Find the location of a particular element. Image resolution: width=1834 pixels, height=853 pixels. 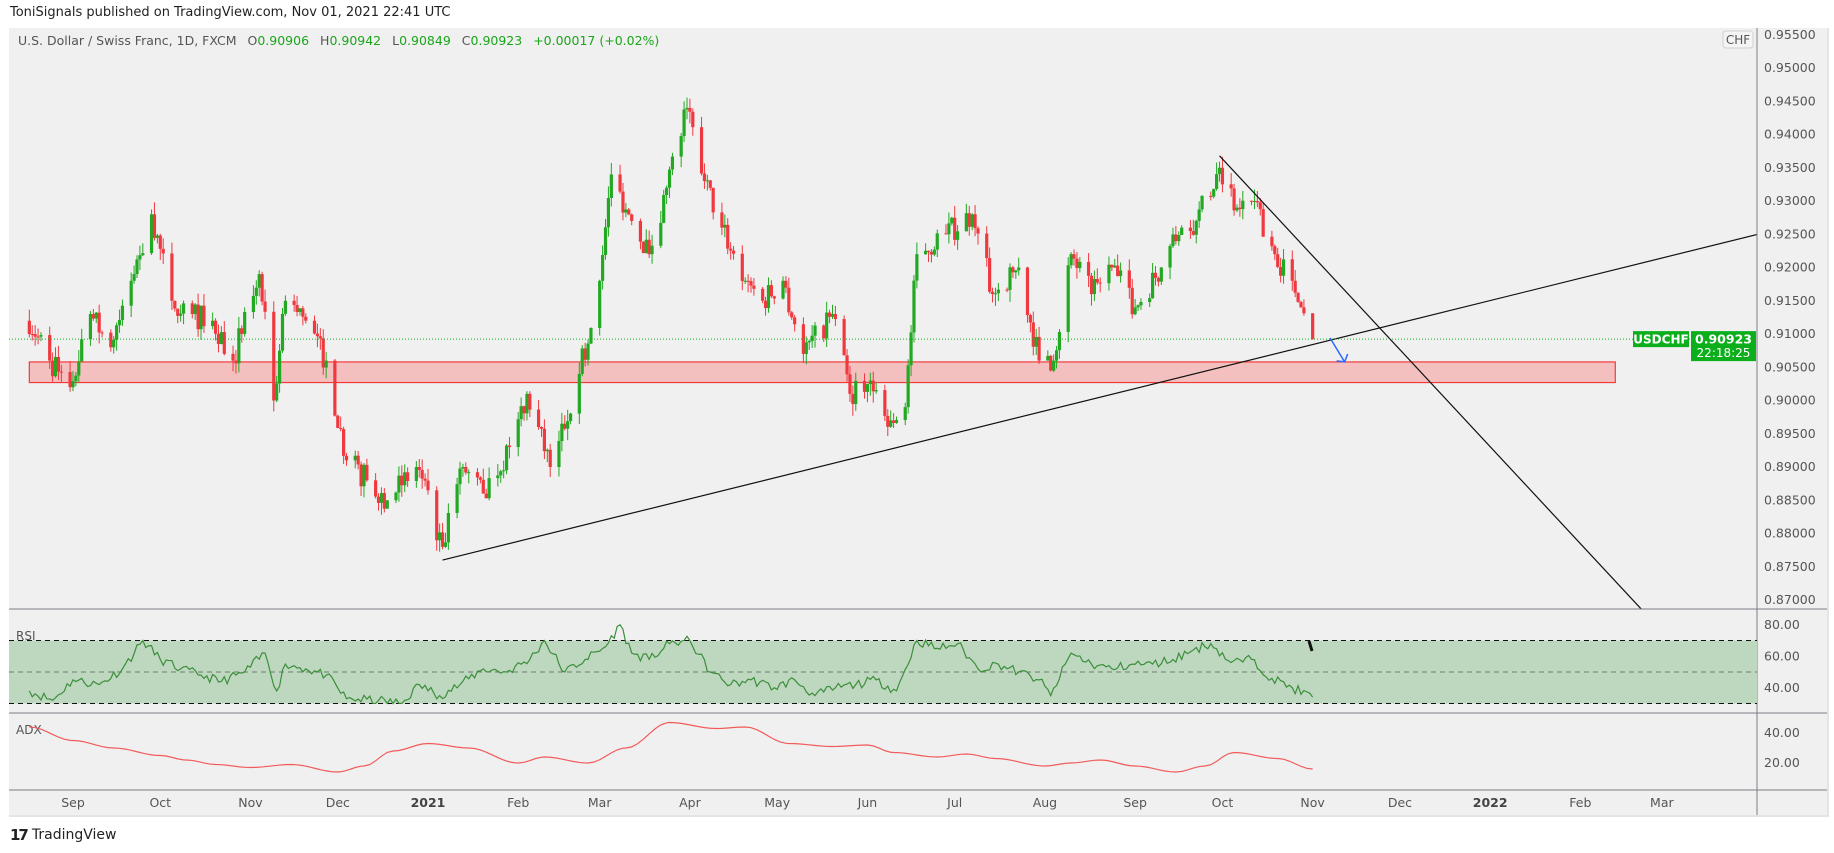

low-label: L is located at coordinates (396, 40).